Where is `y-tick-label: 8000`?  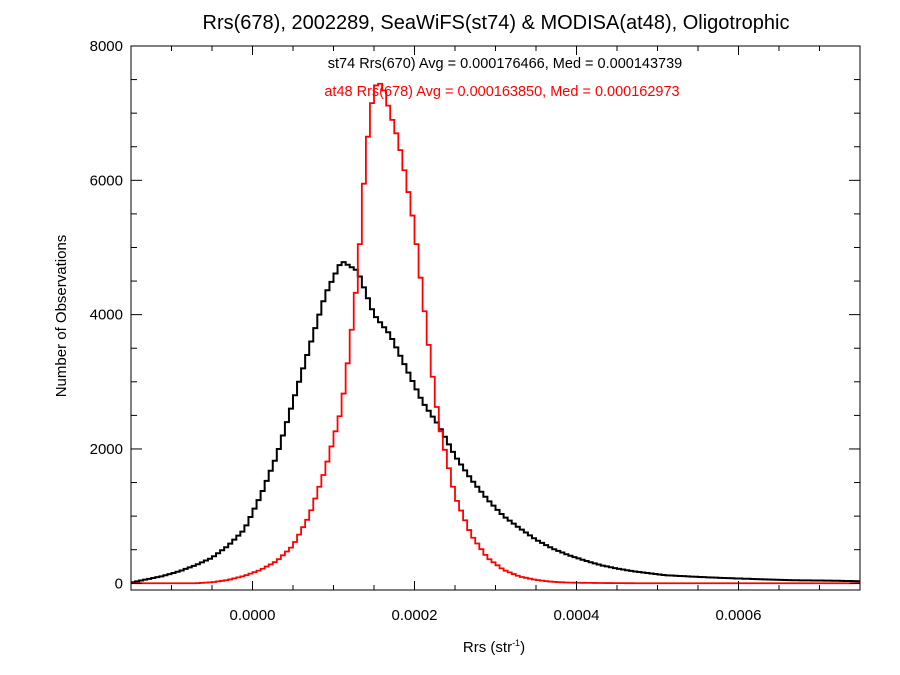 y-tick-label: 8000 is located at coordinates (106, 46).